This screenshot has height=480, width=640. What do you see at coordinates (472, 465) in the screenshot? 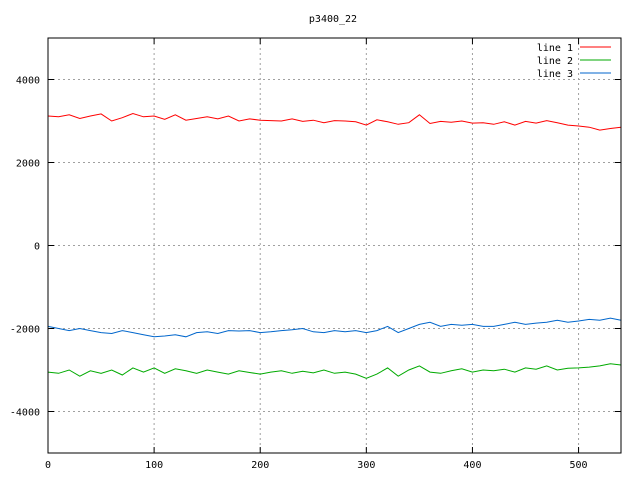
I see `x-tick-label: 400` at bounding box center [472, 465].